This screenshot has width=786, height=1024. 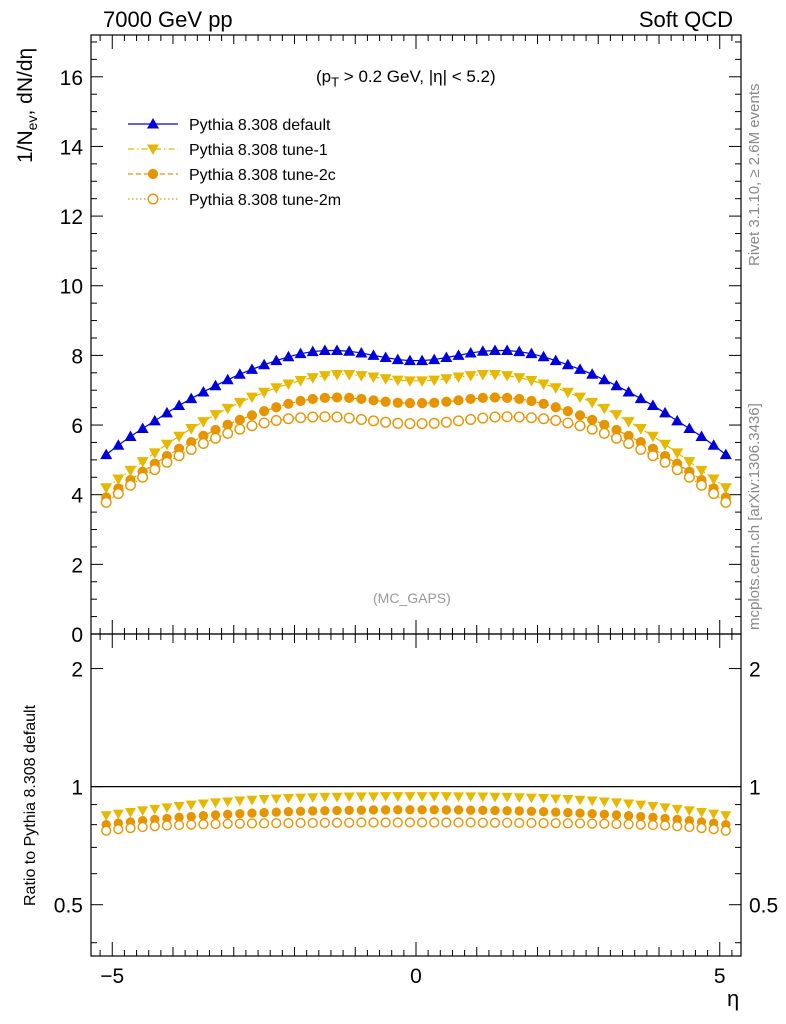 I want to click on ratio-y-tick-label-right: 2, so click(x=755, y=670).